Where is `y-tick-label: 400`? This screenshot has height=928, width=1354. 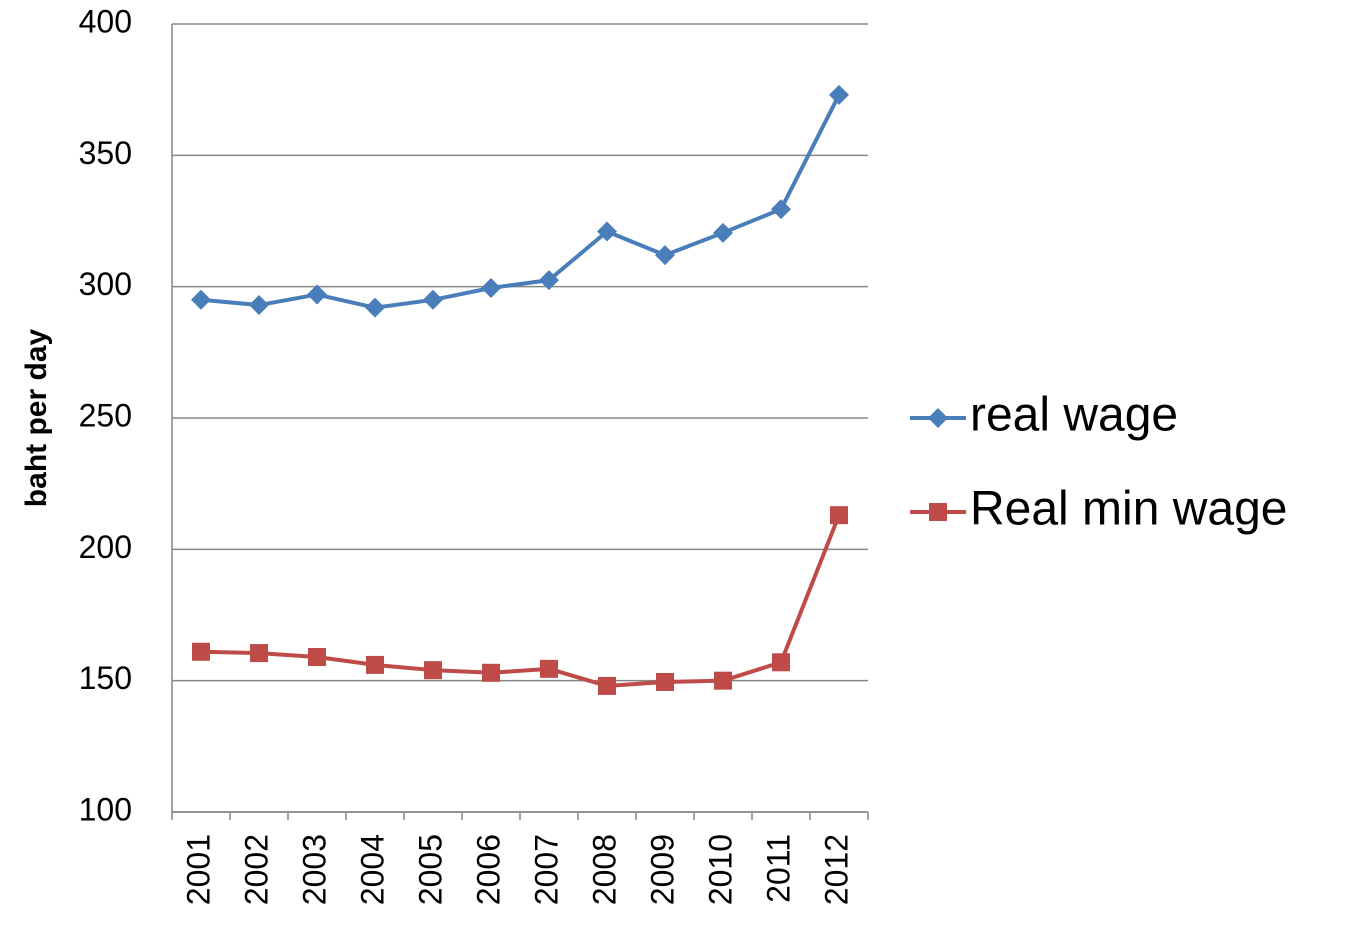
y-tick-label: 400 is located at coordinates (105, 21).